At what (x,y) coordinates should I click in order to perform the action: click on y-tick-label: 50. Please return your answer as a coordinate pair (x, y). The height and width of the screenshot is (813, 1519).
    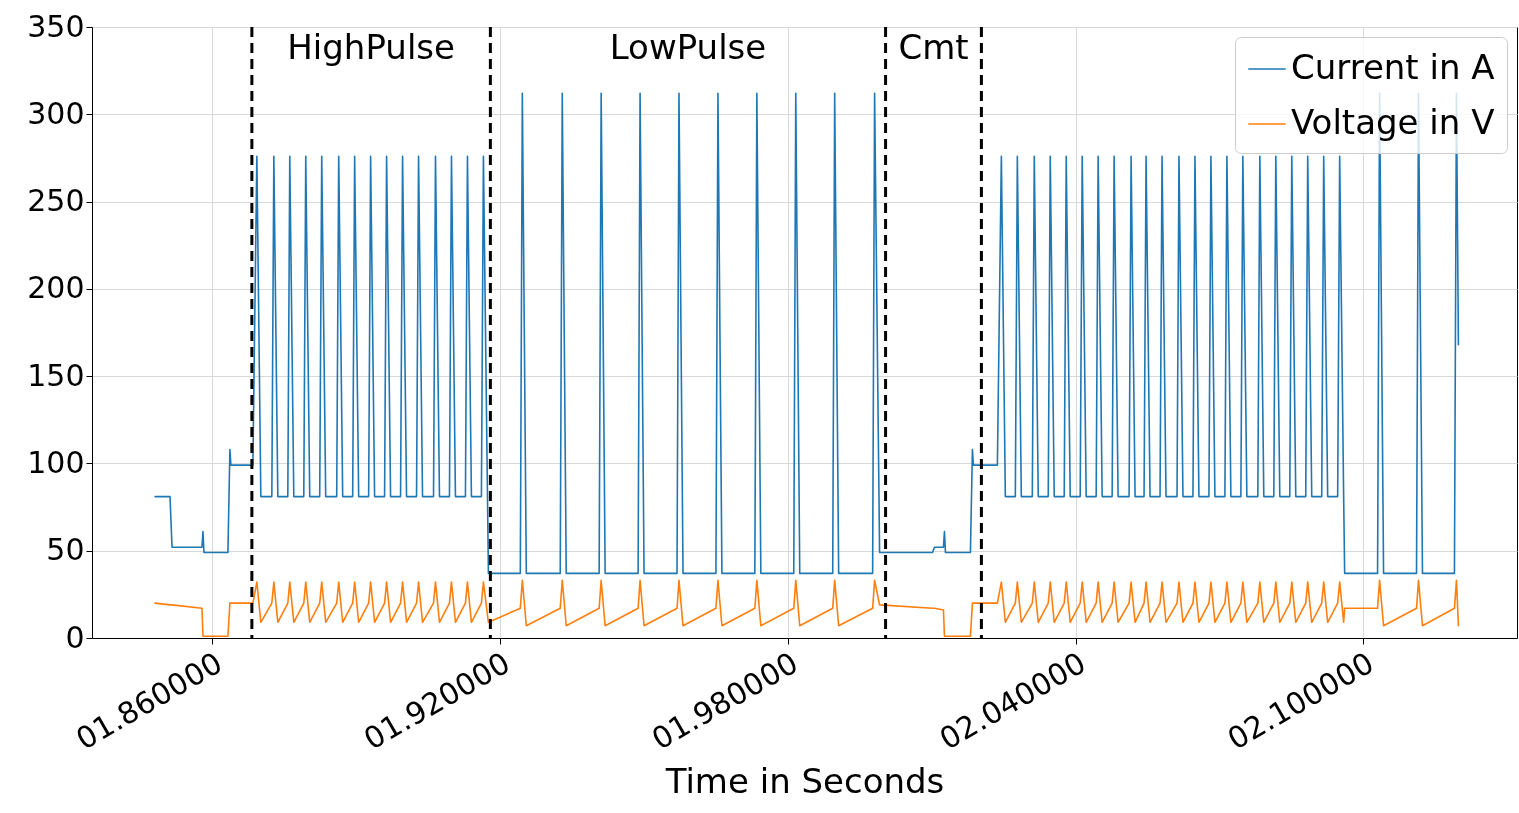
    Looking at the image, I should click on (65, 550).